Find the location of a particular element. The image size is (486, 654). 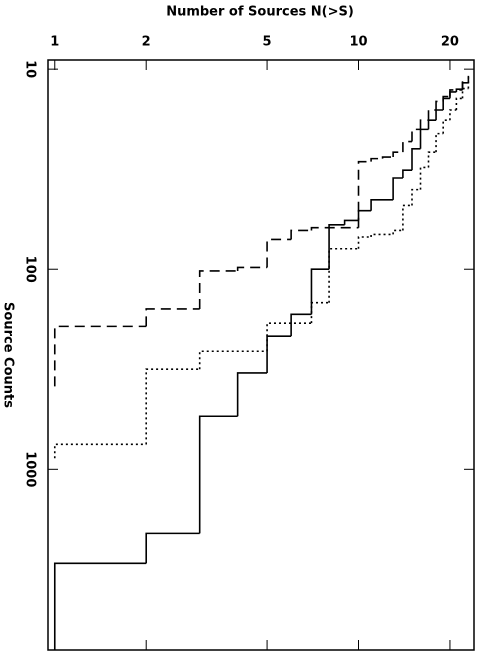

y-tick-label: 100 is located at coordinates (30, 269).